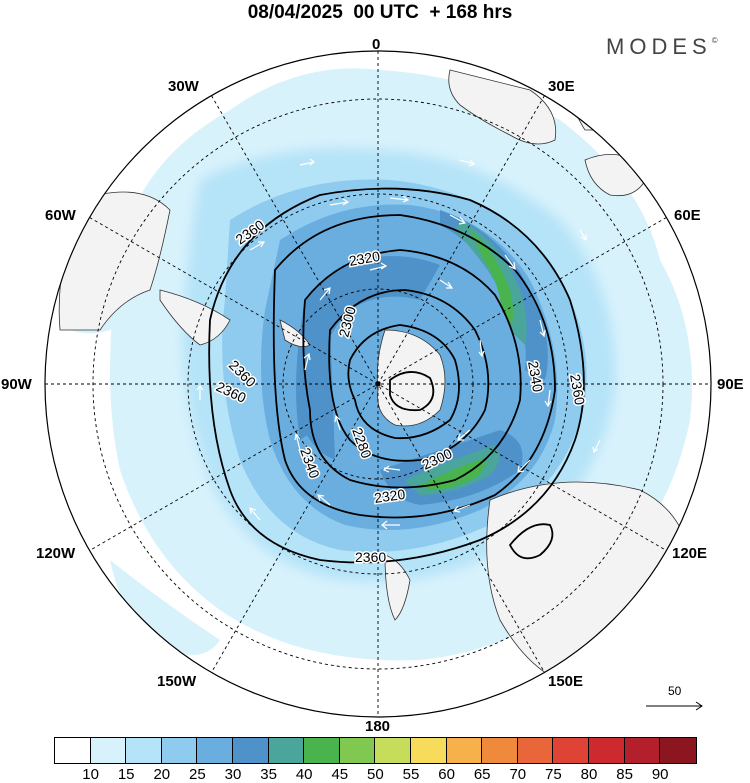 This screenshot has height=783, width=750. What do you see at coordinates (370, 557) in the screenshot?
I see `contour-label: 2360` at bounding box center [370, 557].